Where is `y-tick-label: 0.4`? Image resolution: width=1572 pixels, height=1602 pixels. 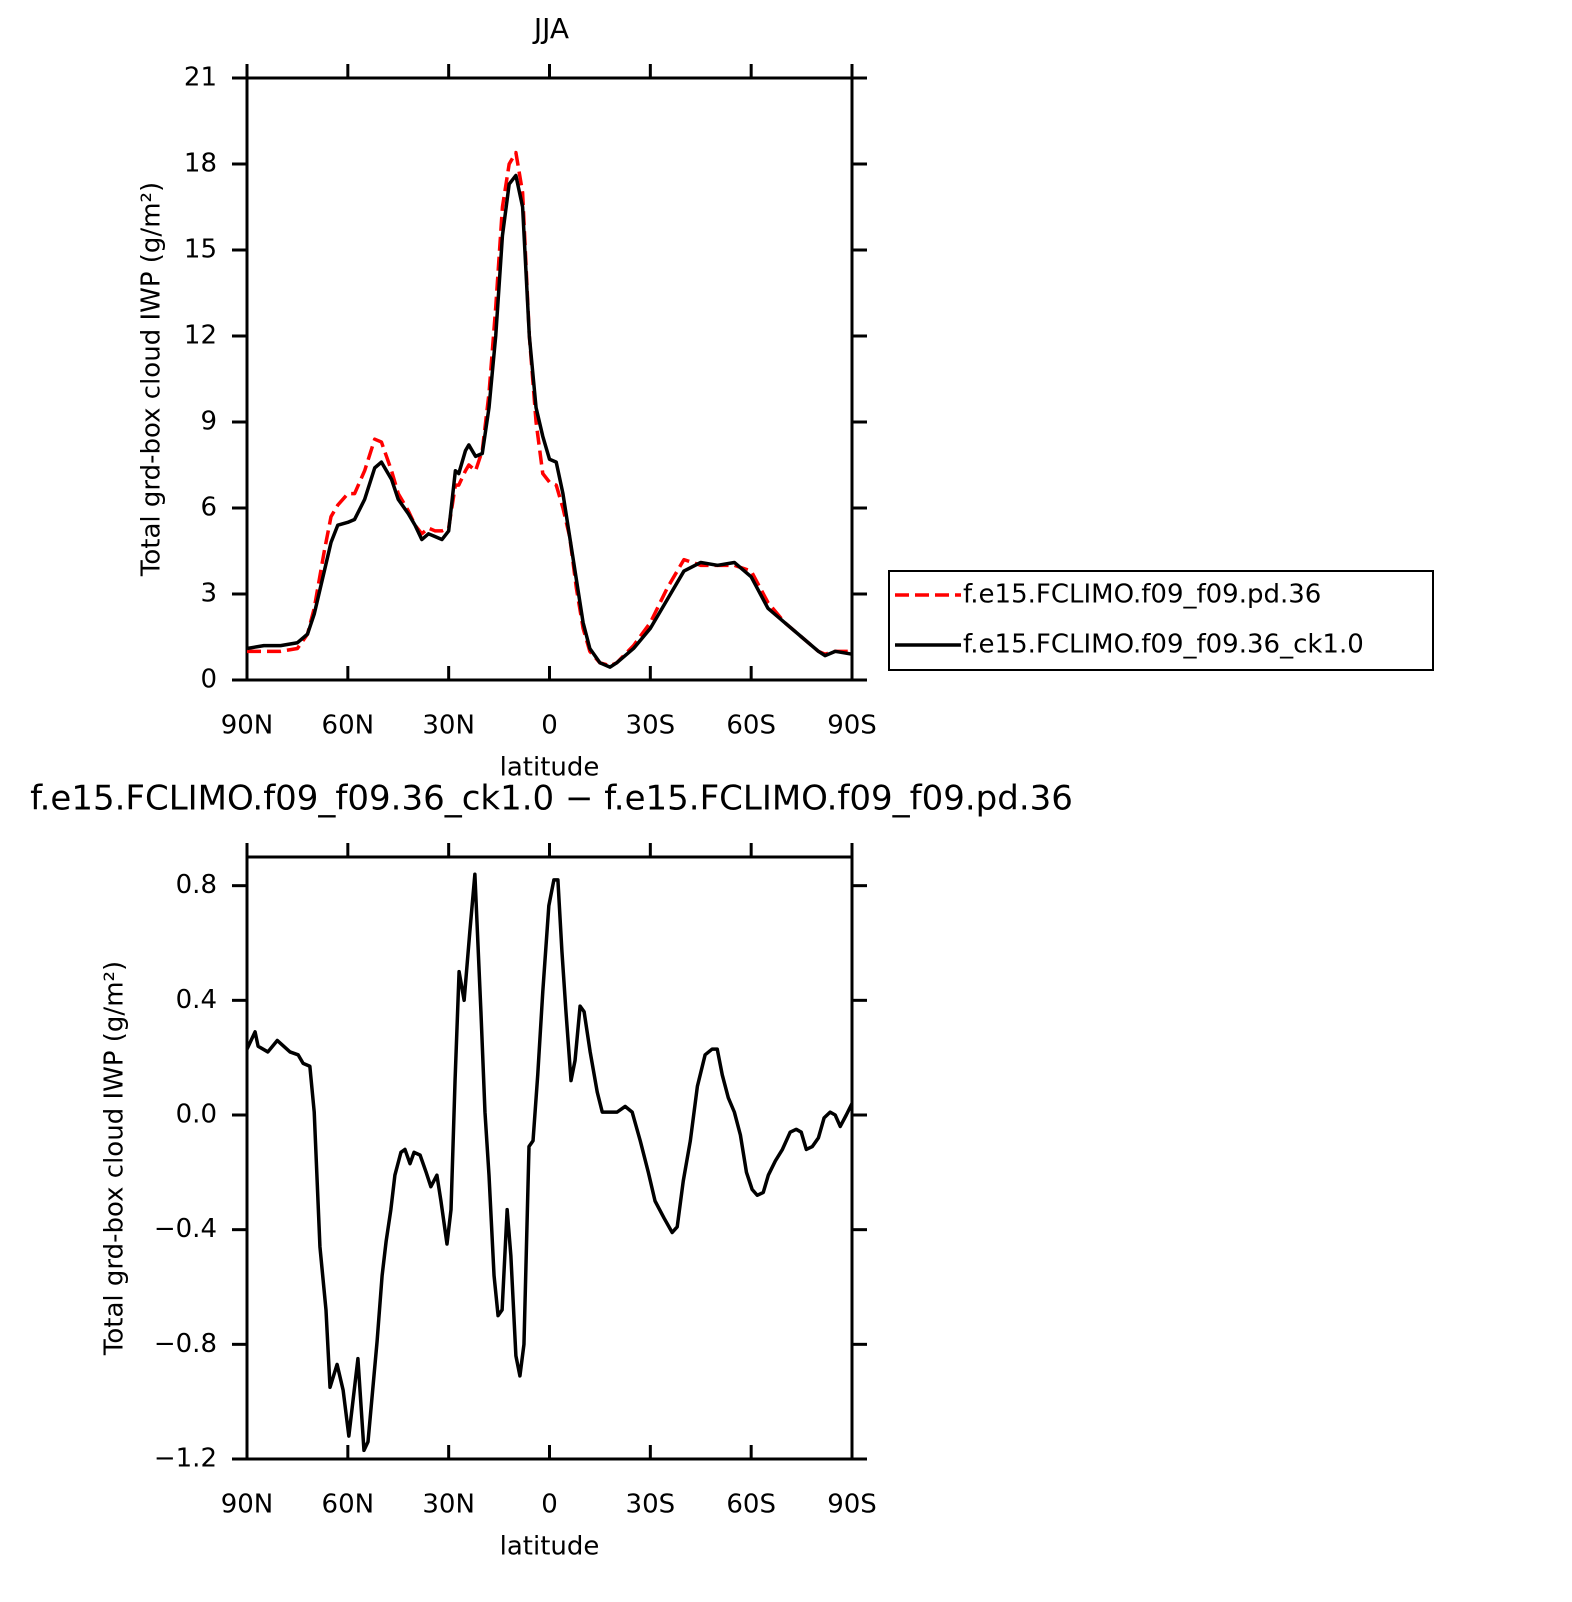
y-tick-label: 0.4 is located at coordinates (196, 1000).